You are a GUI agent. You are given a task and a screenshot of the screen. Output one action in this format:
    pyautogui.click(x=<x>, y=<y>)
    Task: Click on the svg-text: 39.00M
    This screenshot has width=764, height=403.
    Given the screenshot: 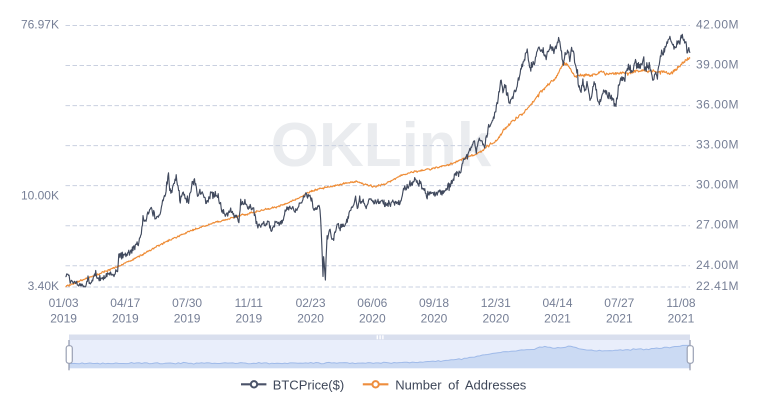 What is the action you would take?
    pyautogui.click(x=717, y=65)
    